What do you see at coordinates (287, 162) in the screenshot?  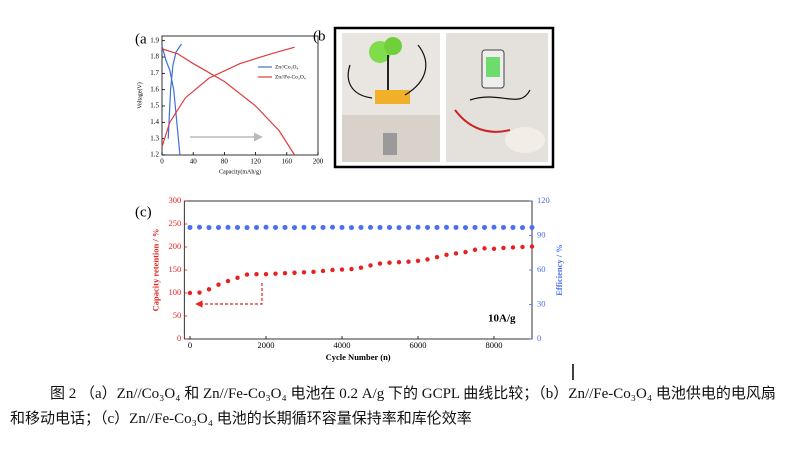 I see `x-tick-label: 160` at bounding box center [287, 162].